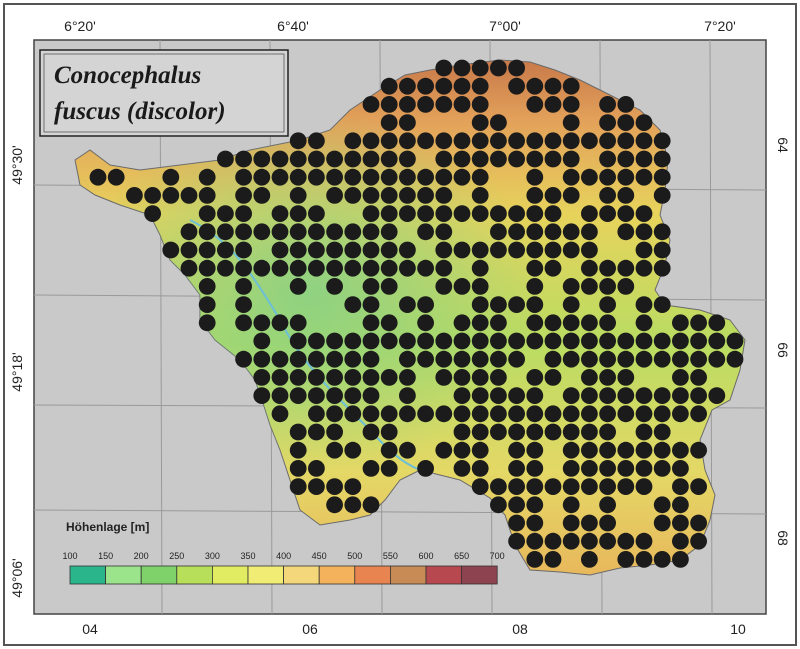  What do you see at coordinates (505, 26) in the screenshot?
I see `longitude-label: 7°00'` at bounding box center [505, 26].